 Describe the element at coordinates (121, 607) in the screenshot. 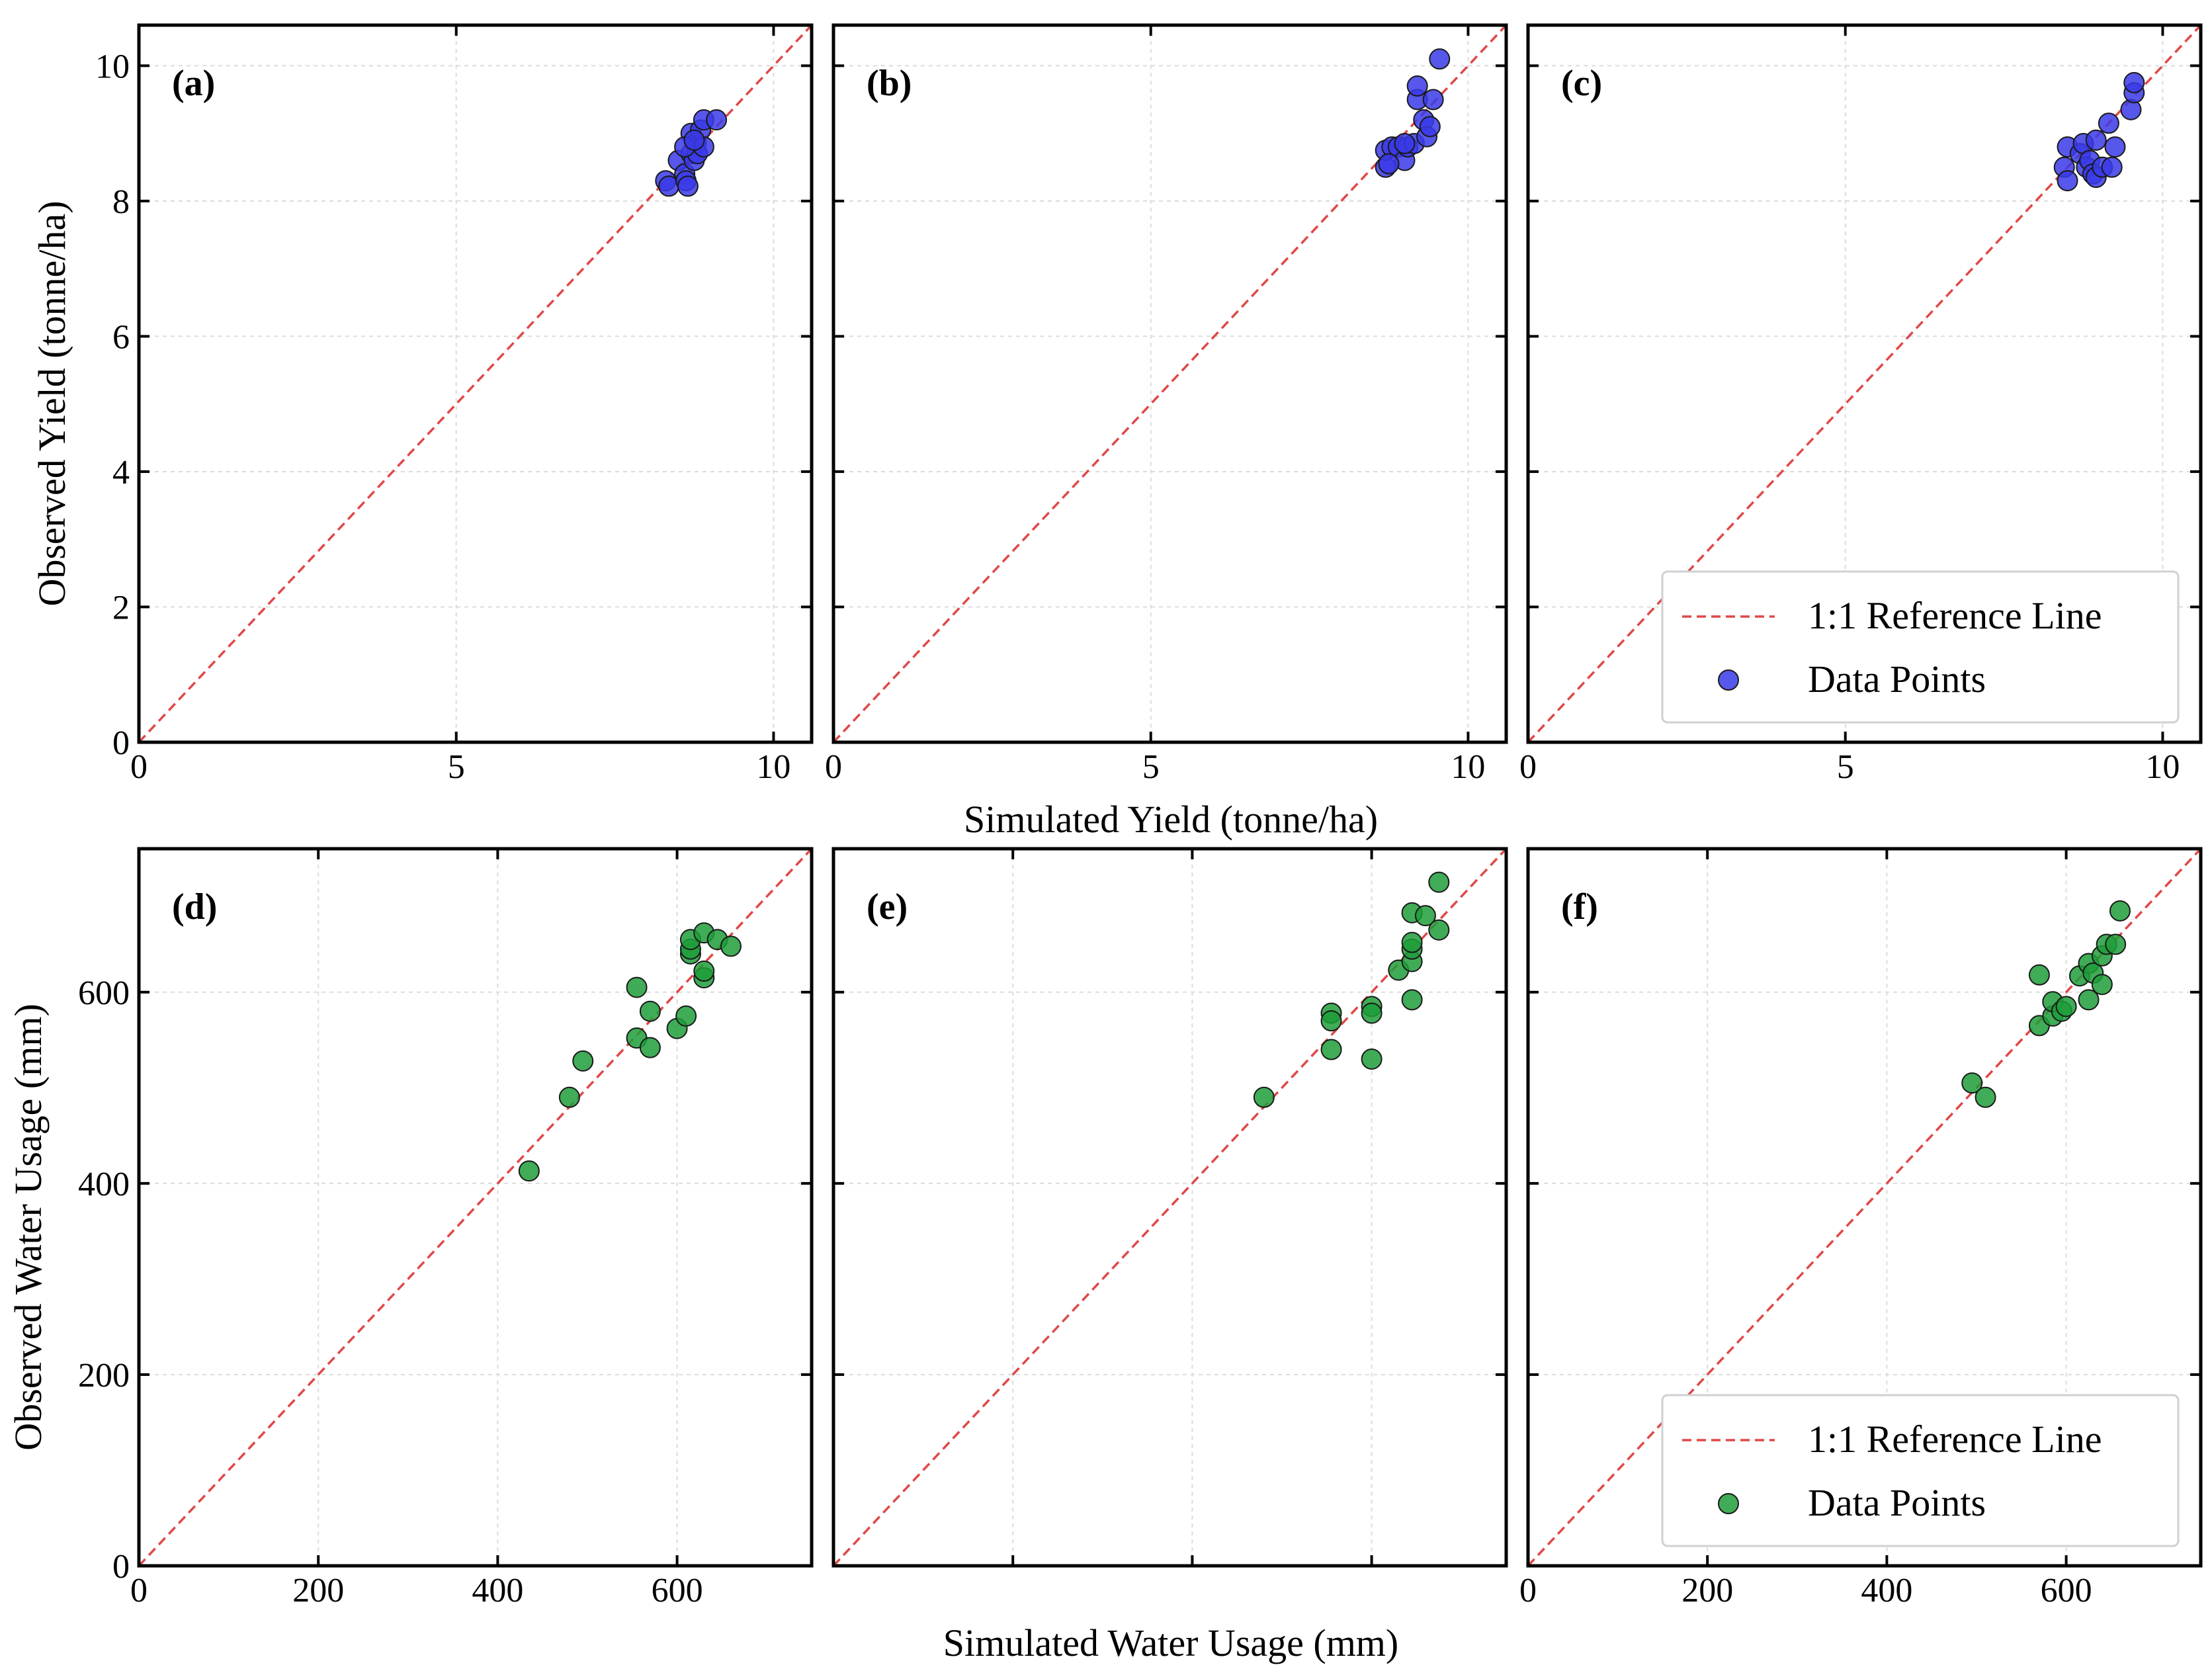

I see `y-tick-label: 2` at that location.